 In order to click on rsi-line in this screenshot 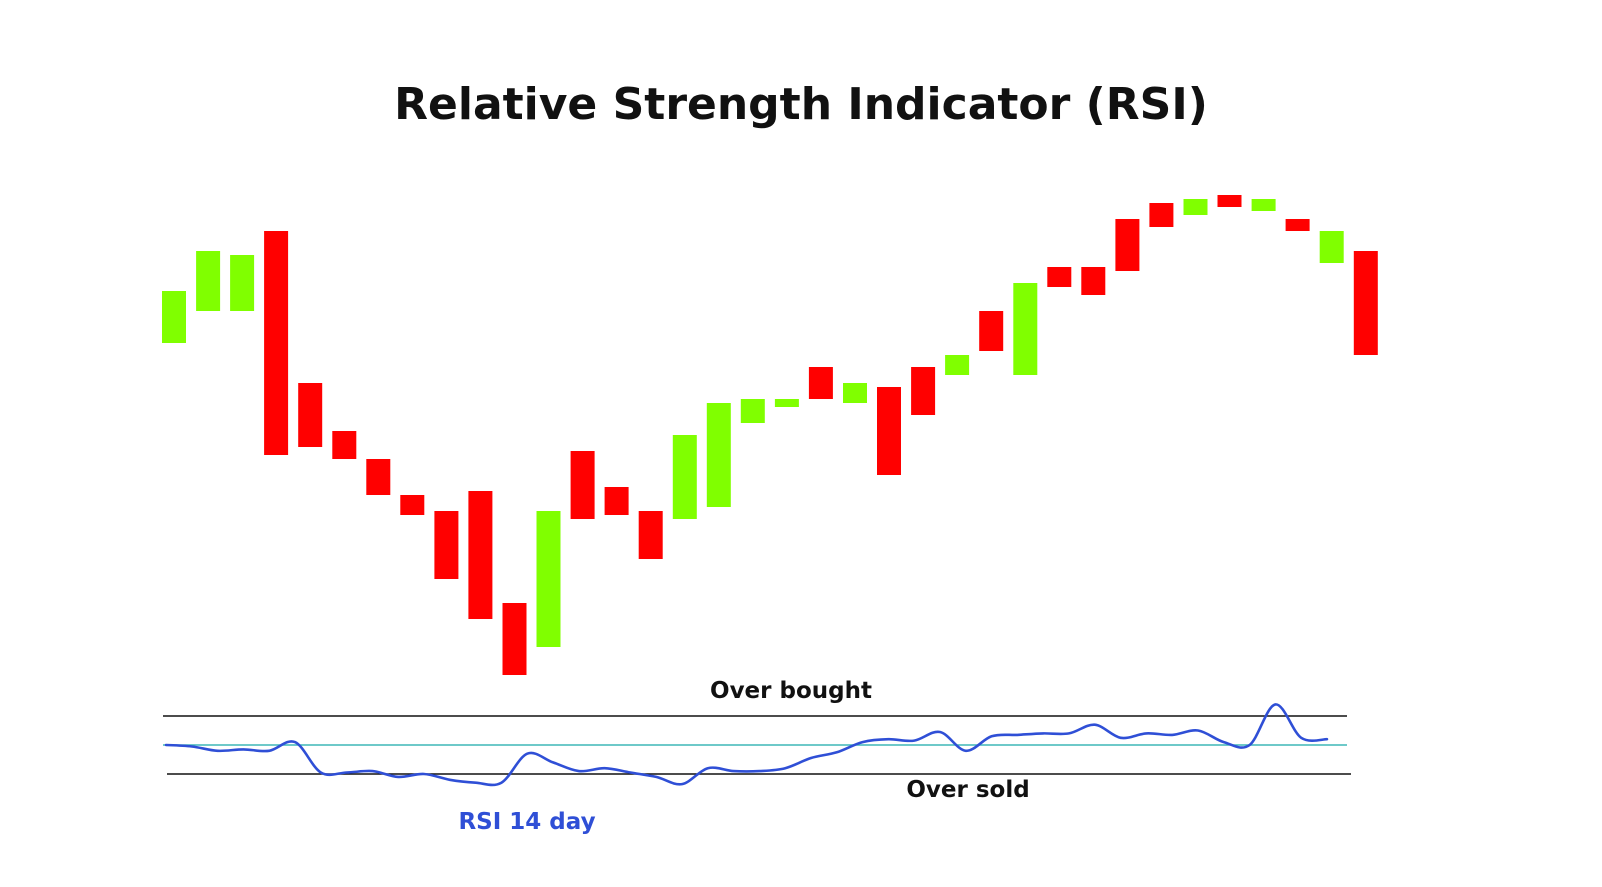, I will do `click(746, 745)`.